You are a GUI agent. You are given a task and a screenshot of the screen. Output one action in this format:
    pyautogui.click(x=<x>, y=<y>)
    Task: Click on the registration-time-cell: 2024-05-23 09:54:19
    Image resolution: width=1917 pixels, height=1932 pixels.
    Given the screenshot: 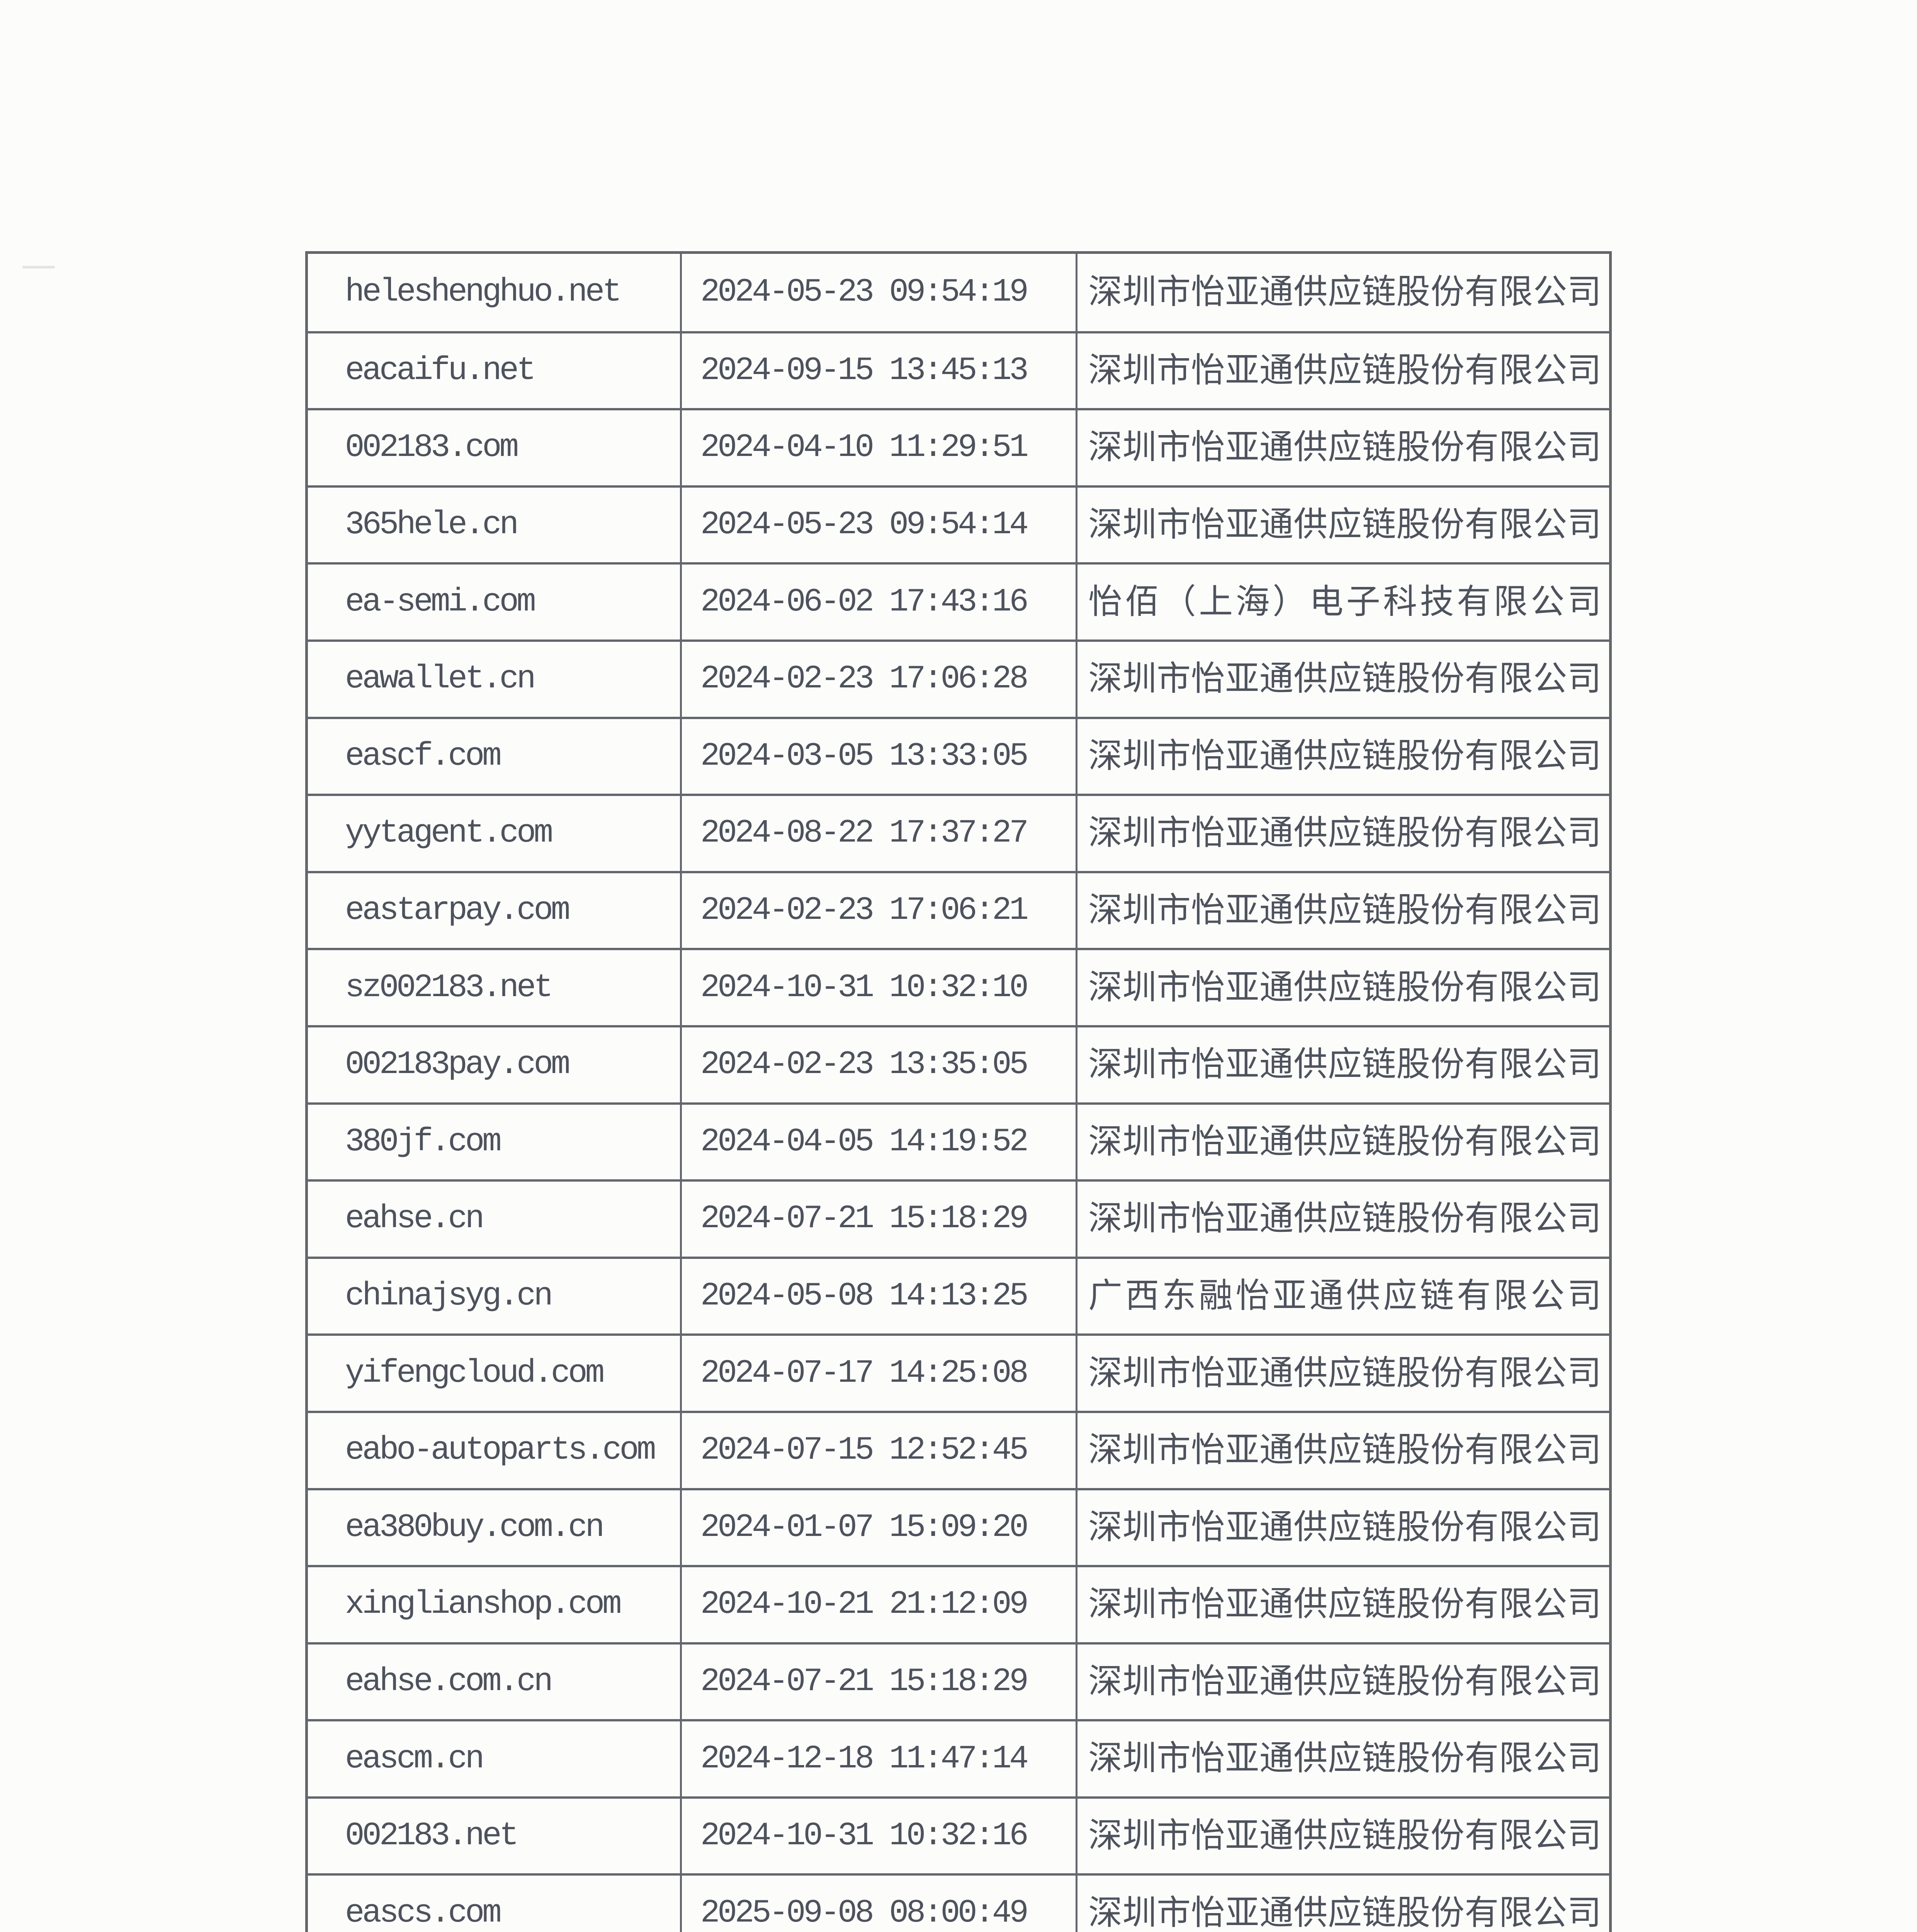 What is the action you would take?
    pyautogui.click(x=878, y=292)
    